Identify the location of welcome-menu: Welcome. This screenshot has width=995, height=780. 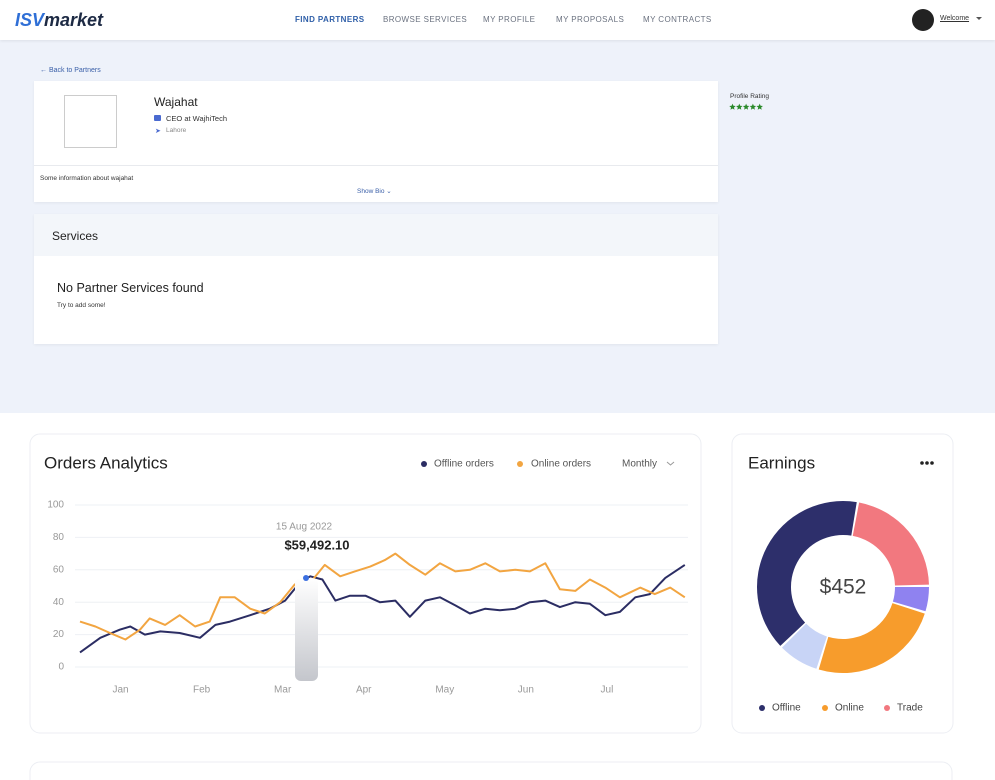
(955, 18).